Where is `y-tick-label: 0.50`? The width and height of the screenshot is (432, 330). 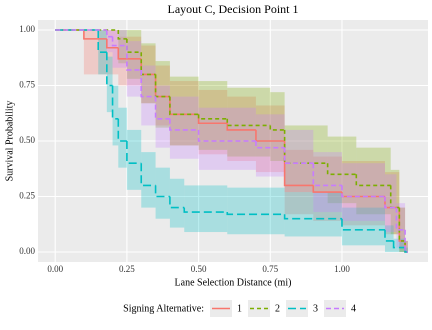
y-tick-label: 0.50 is located at coordinates (27, 140).